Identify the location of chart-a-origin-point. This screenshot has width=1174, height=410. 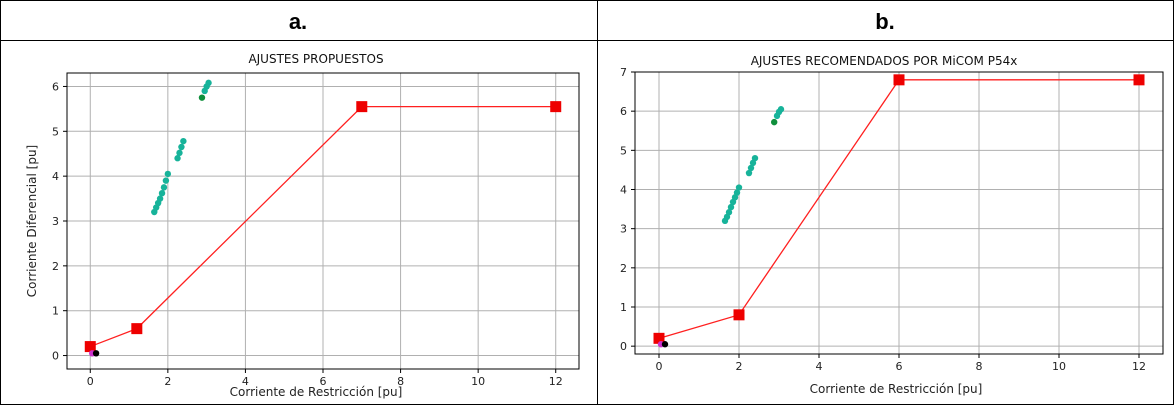
(96, 353).